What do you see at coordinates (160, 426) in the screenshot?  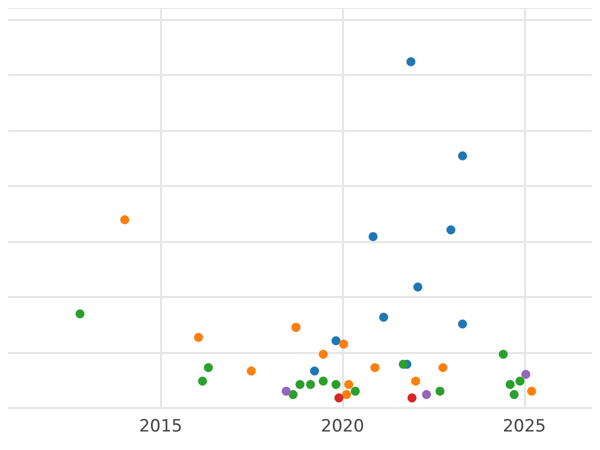 I see `x-tick-label: 2015` at bounding box center [160, 426].